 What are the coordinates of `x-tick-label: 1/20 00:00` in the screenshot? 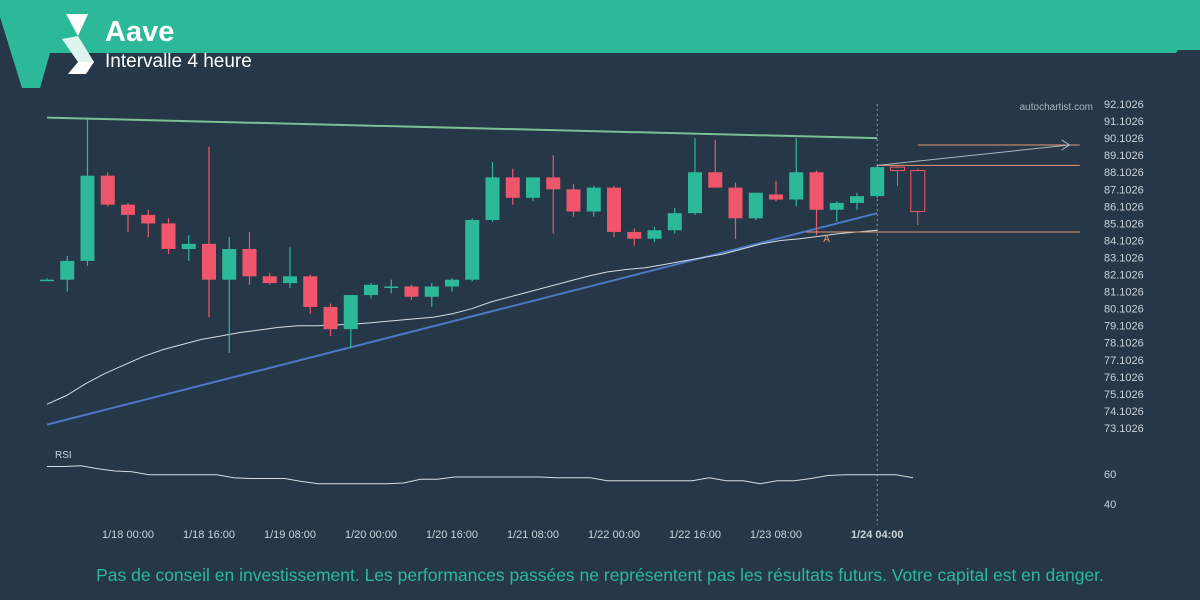 It's located at (371, 535).